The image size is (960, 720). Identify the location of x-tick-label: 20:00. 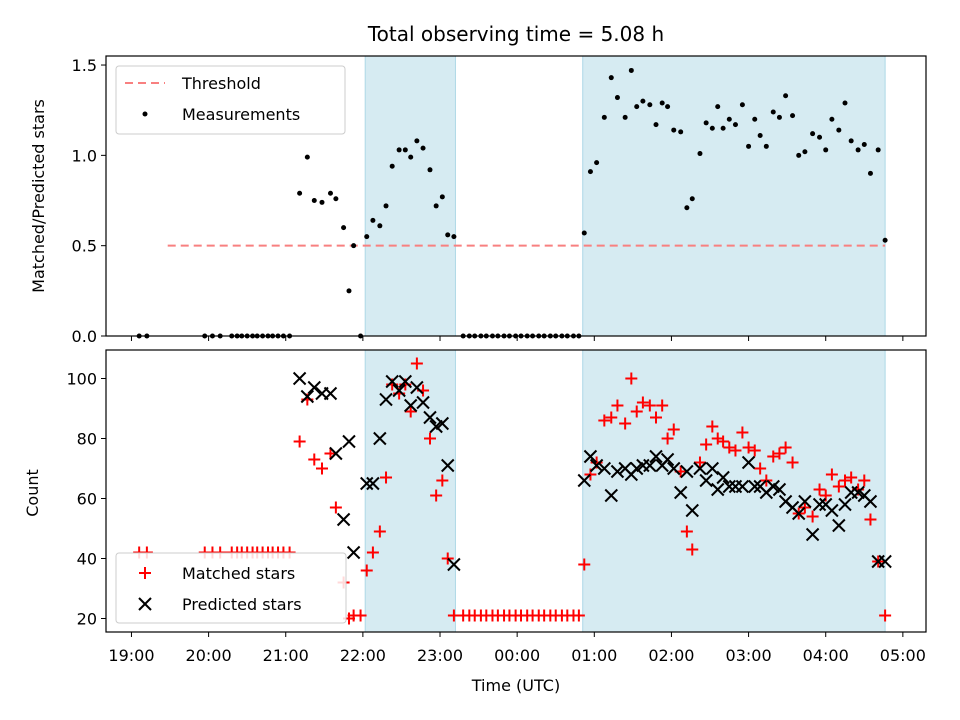
(209, 655).